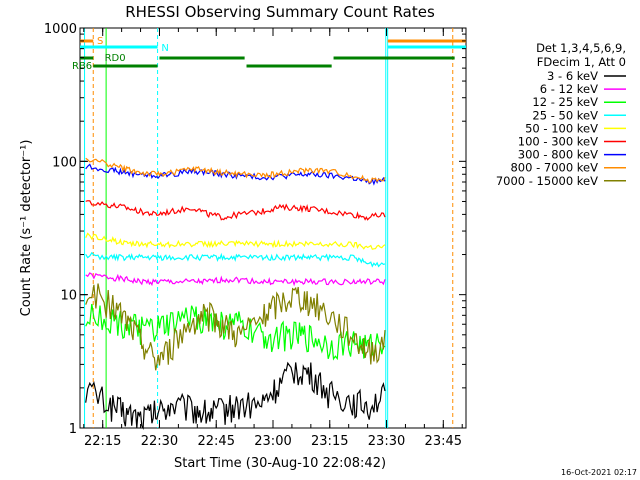  What do you see at coordinates (547, 181) in the screenshot?
I see `legend-label: 7000 - 15000 keV` at bounding box center [547, 181].